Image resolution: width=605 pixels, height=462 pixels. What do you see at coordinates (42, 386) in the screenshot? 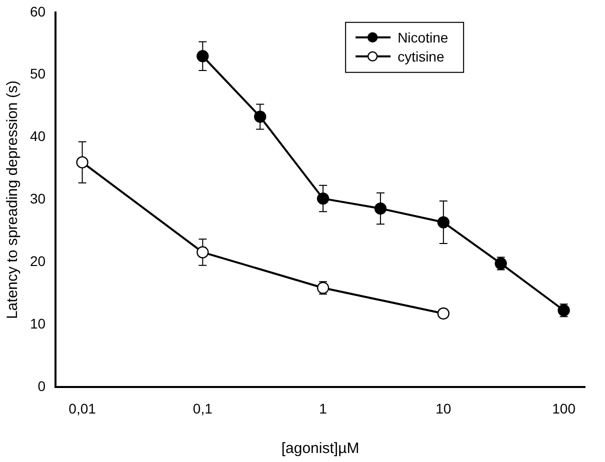
I see `y-tick-label: 0` at bounding box center [42, 386].